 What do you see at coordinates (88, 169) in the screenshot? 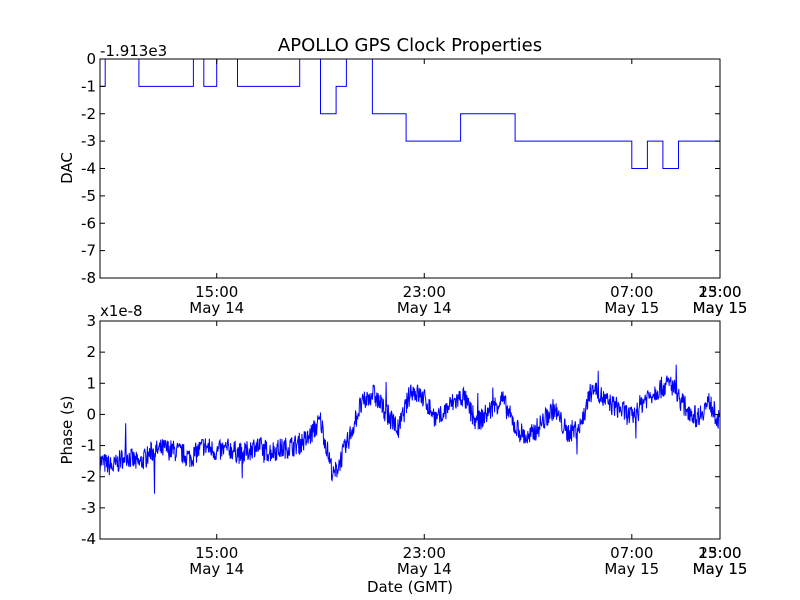
I see `dac-ytick-label: -4` at bounding box center [88, 169].